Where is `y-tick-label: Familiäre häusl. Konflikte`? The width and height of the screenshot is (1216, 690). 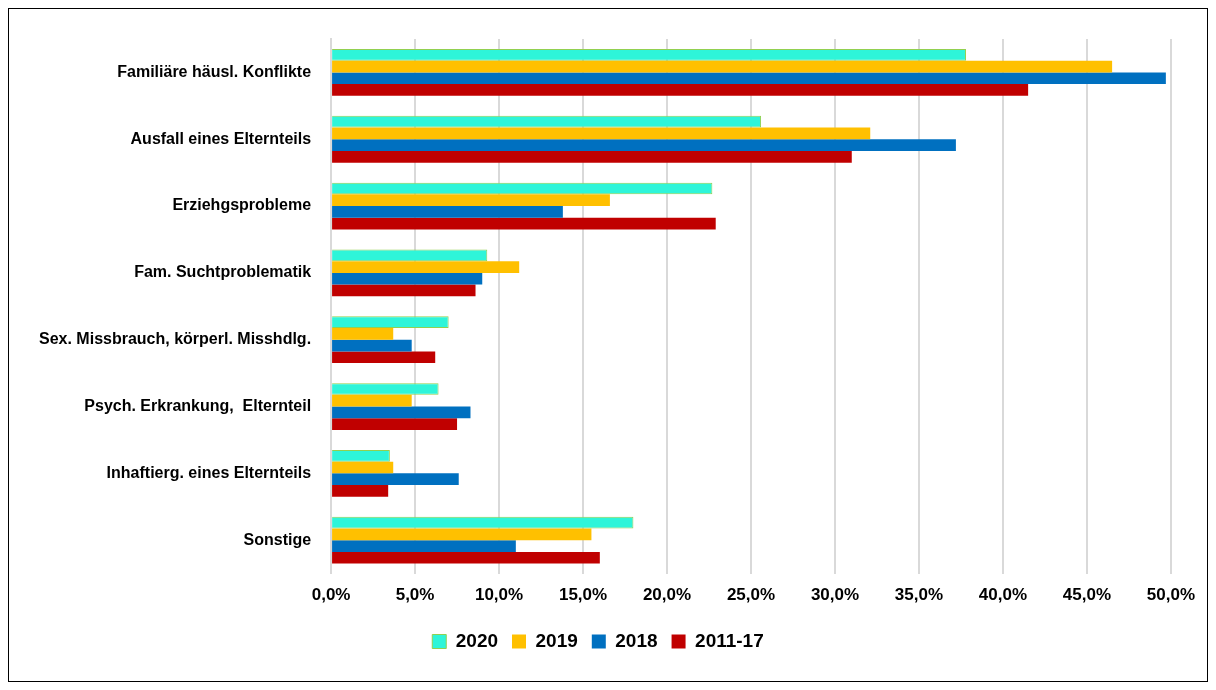
y-tick-label: Familiäre häusl. Konflikte is located at coordinates (214, 71).